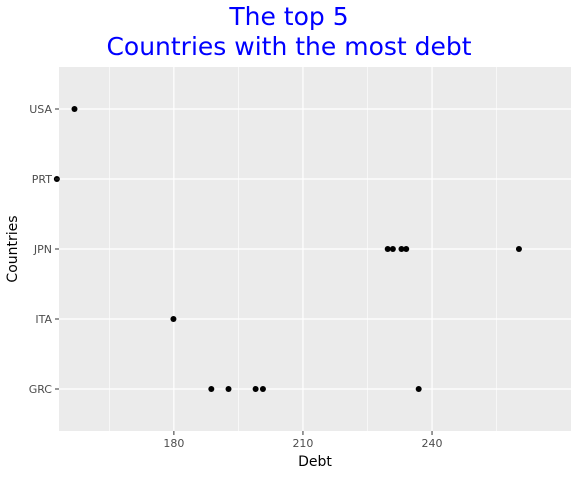 Image resolution: width=578 pixels, height=477 pixels. I want to click on x-axis-title: Debt, so click(315, 462).